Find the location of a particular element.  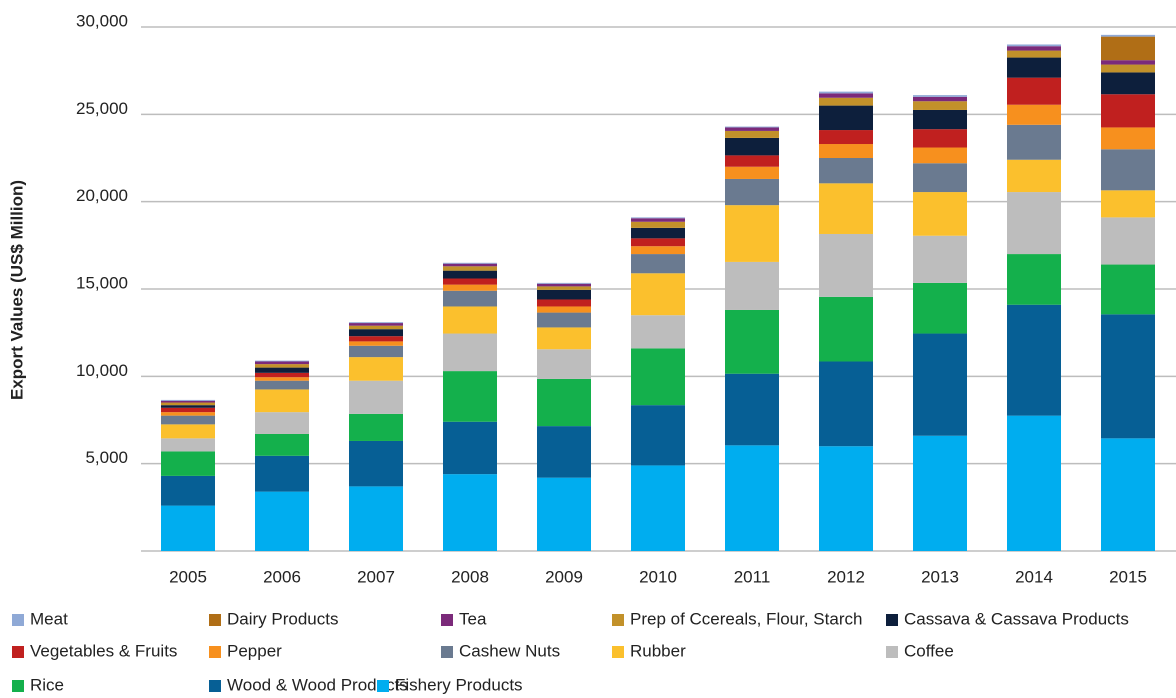

legend-label: Prep of Ccereals, Flour, Starch is located at coordinates (746, 618).